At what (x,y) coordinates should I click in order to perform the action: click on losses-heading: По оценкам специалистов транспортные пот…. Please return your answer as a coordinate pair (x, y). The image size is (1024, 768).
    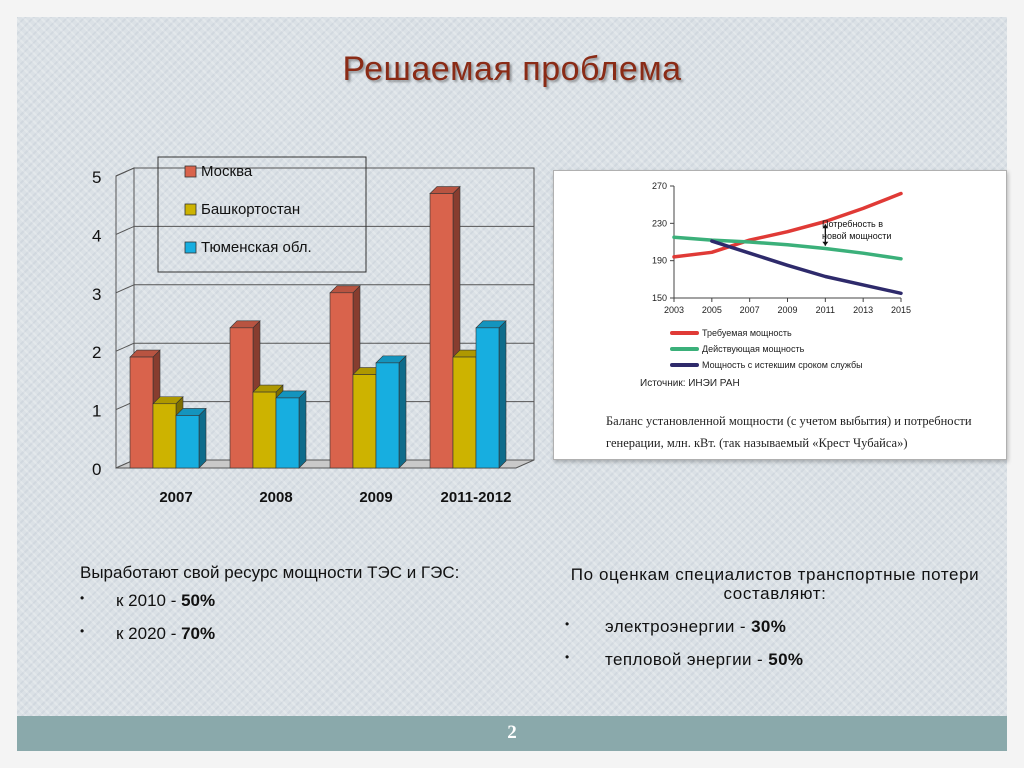
    Looking at the image, I should click on (775, 584).